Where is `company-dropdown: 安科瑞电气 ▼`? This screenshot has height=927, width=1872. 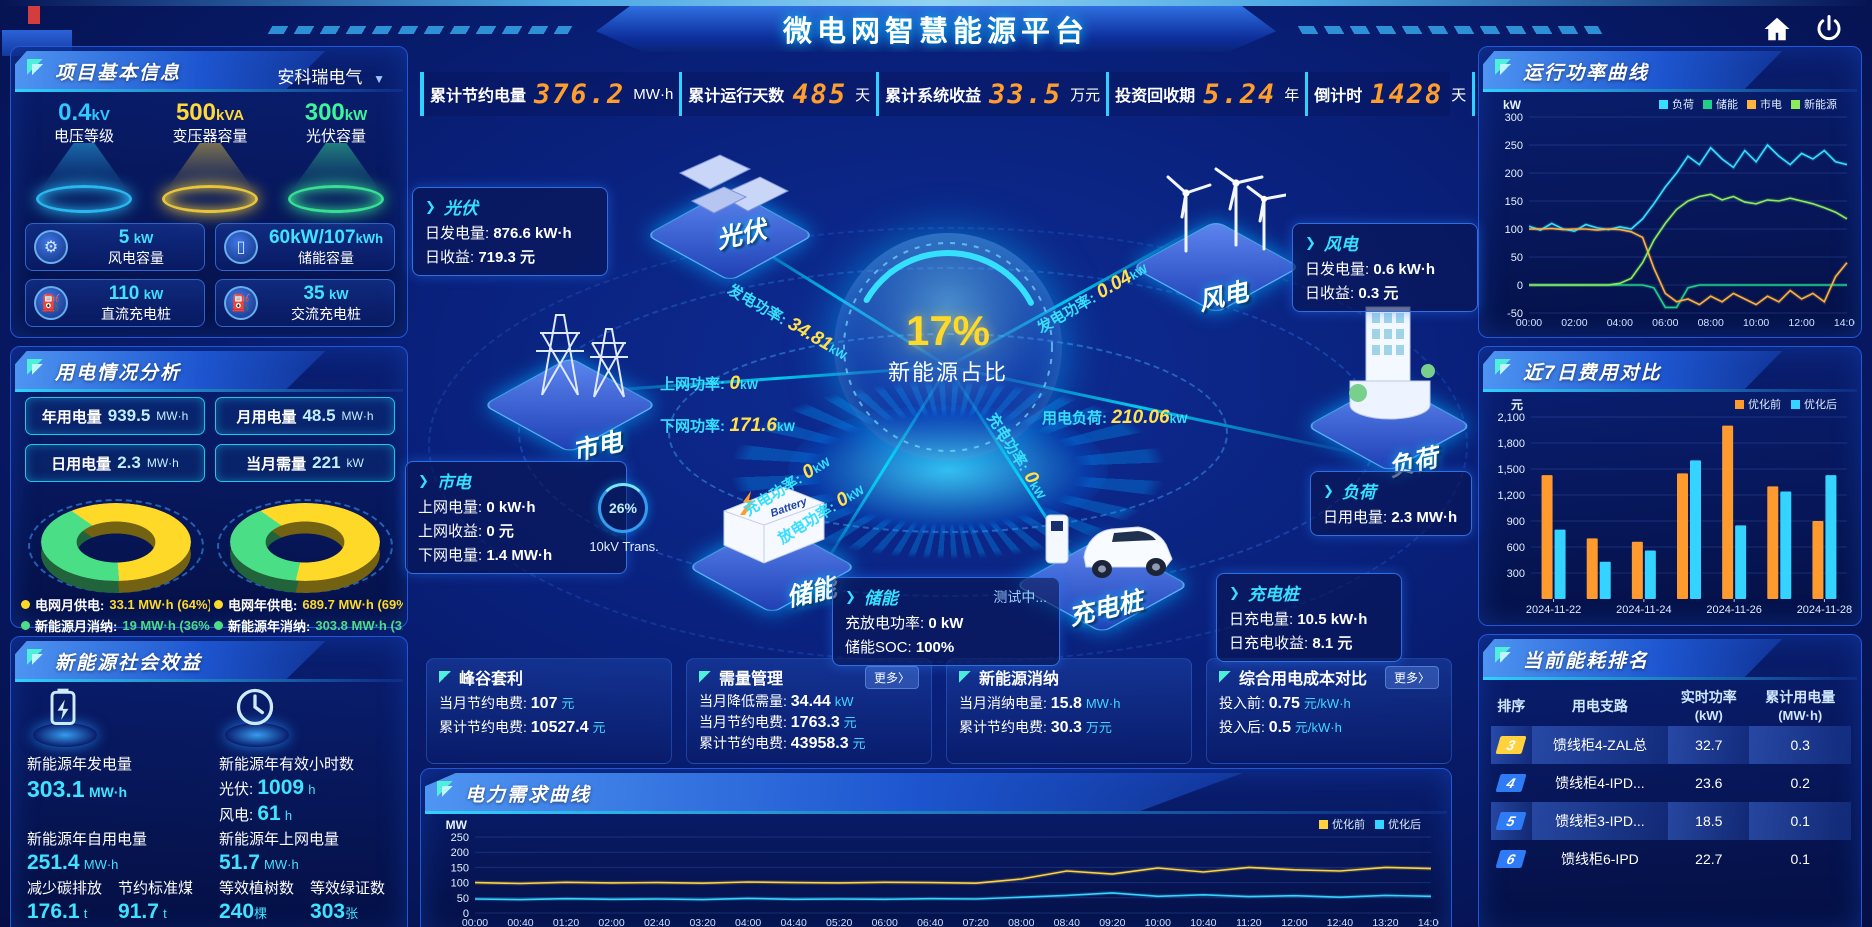
company-dropdown: 安科瑞电气 ▼ is located at coordinates (331, 77).